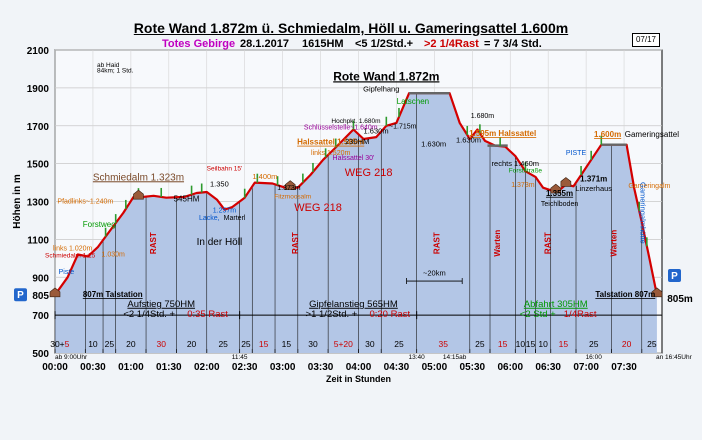 Image resolution: width=702 pixels, height=440 pixels. What do you see at coordinates (649, 186) in the screenshot?
I see `chart-annotation: Gameringalm` at bounding box center [649, 186].